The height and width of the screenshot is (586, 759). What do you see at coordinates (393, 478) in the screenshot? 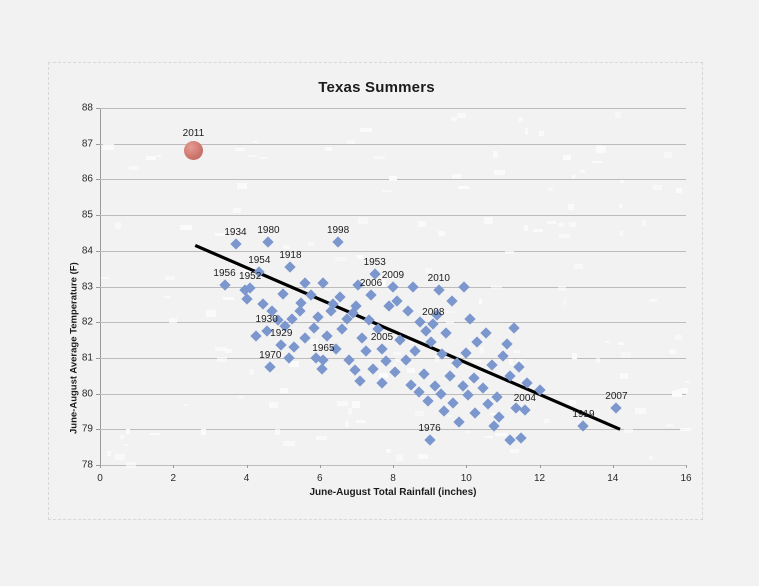
I see `x-tick-label: 8` at bounding box center [393, 478].